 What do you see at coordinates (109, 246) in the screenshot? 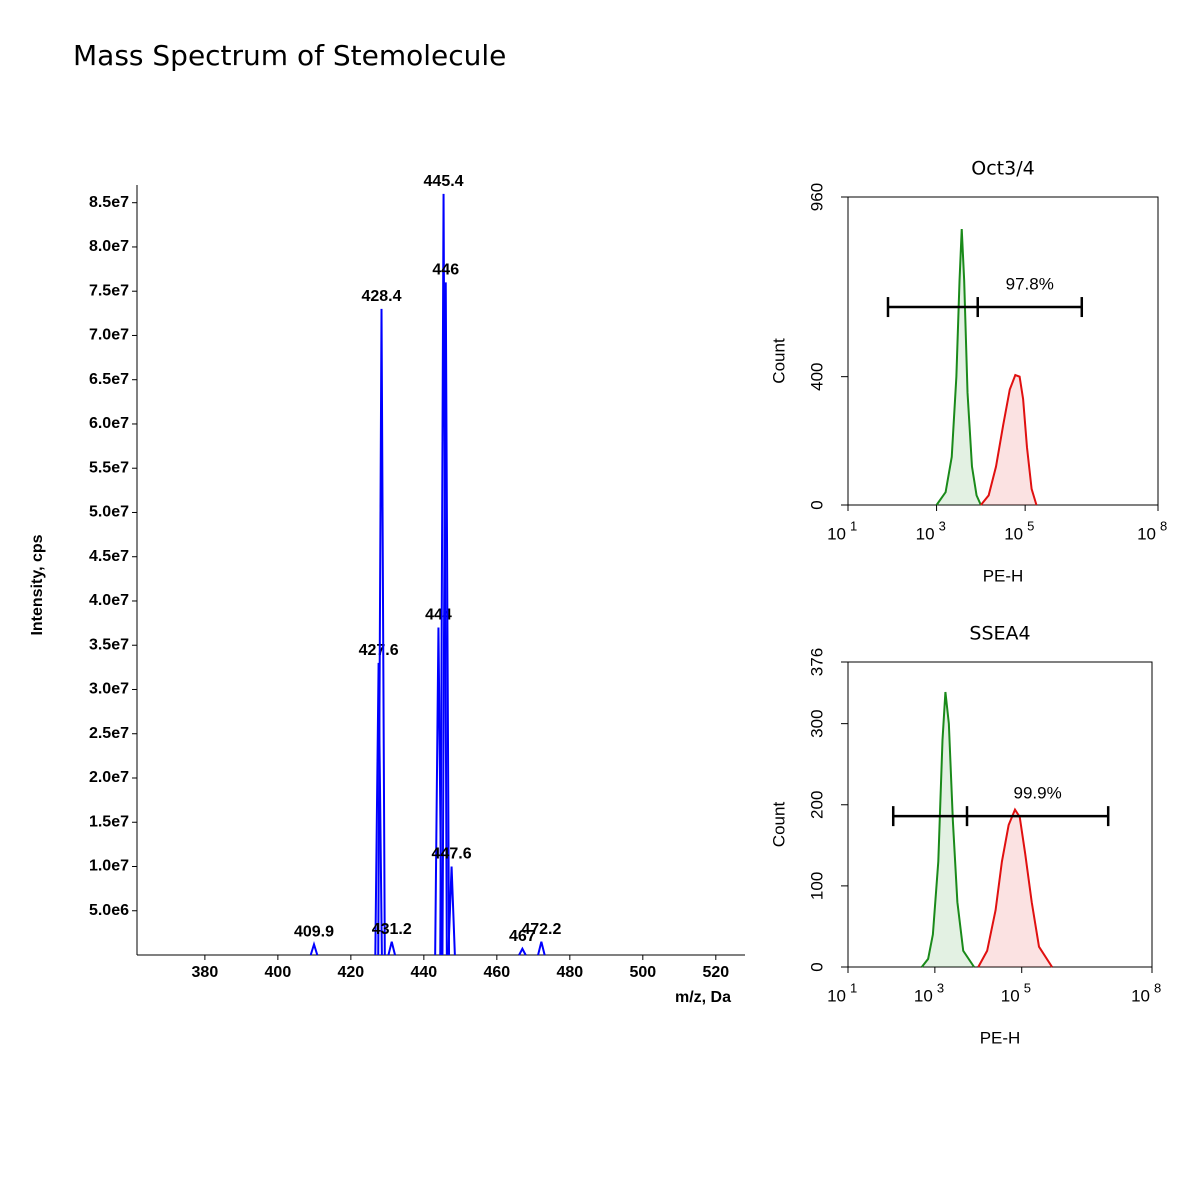
I see `y-tick-label: 8.0e7` at bounding box center [109, 246].